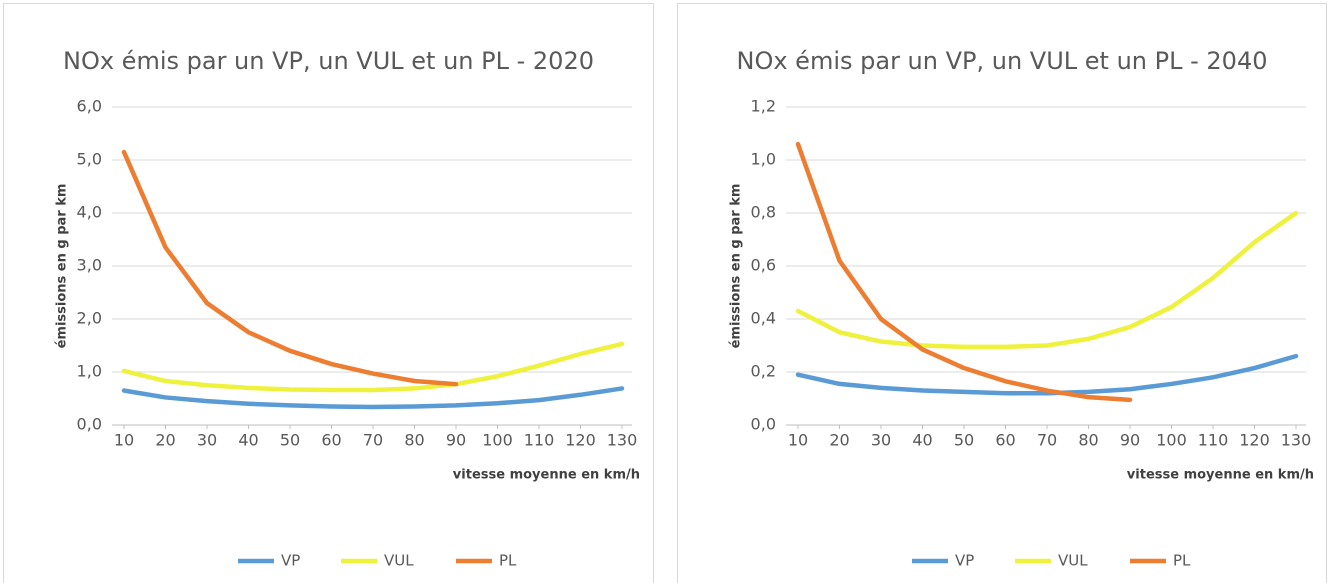  What do you see at coordinates (763, 318) in the screenshot?
I see `y-tick-label: 0,4` at bounding box center [763, 318].